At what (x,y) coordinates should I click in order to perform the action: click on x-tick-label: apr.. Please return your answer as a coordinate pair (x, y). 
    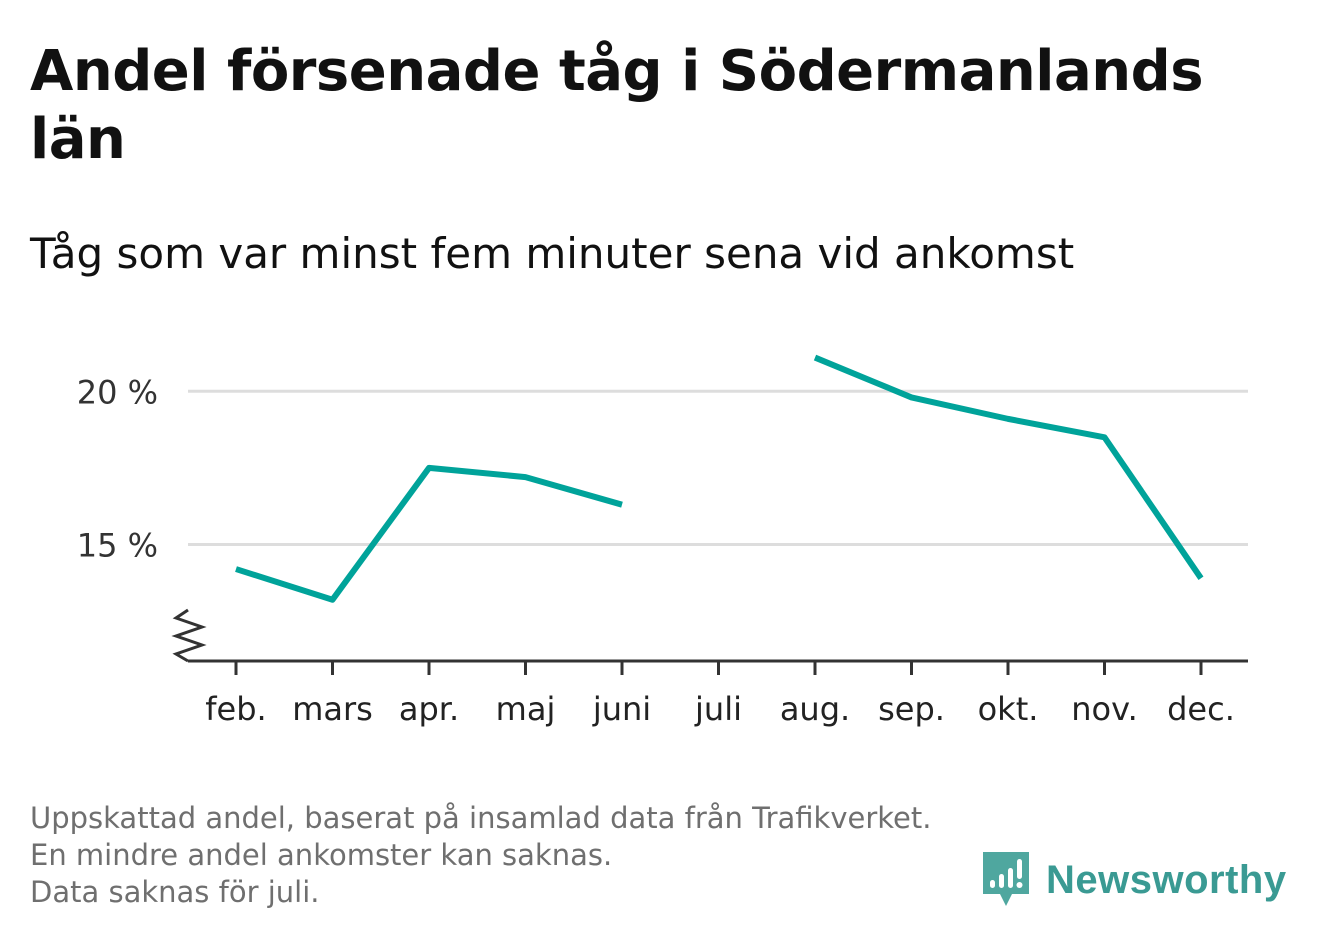
    Looking at the image, I should click on (429, 709).